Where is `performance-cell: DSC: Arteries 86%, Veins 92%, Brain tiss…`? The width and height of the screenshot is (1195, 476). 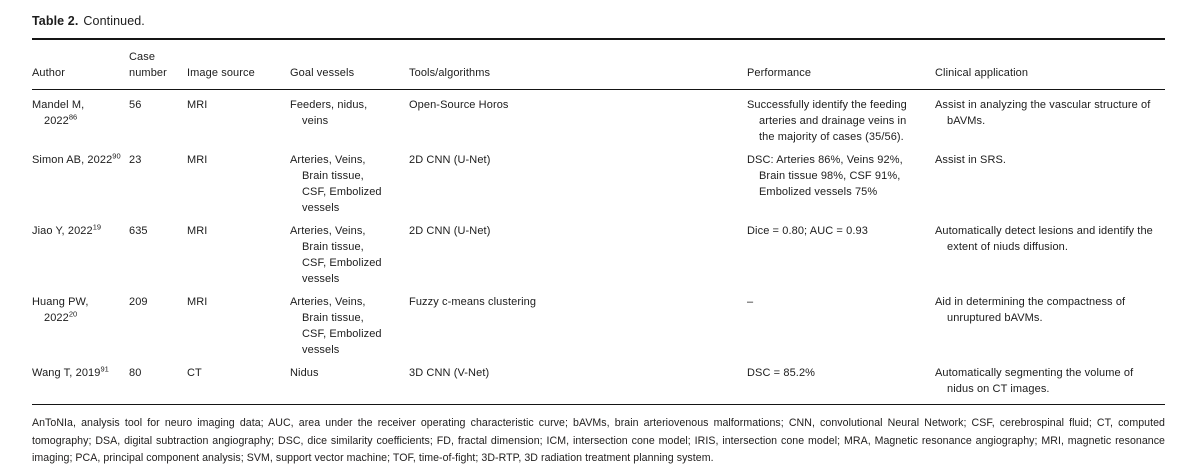 performance-cell: DSC: Arteries 86%, Veins 92%, Brain tiss… is located at coordinates (841, 187).